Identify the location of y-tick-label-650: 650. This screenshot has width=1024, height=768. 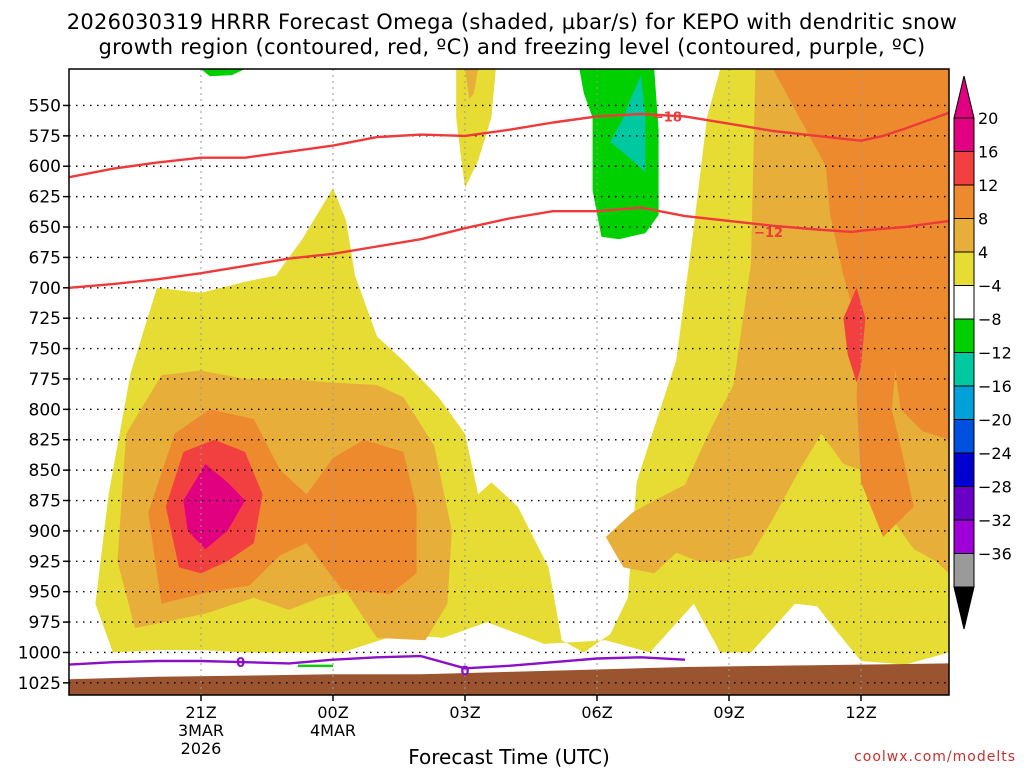
(45, 228).